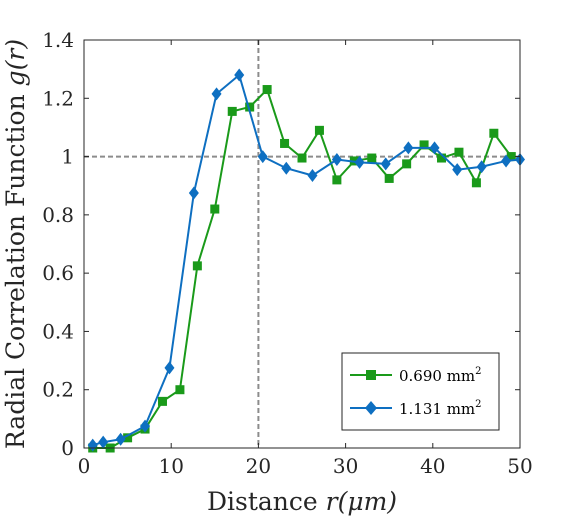 The width and height of the screenshot is (573, 521). I want to click on y-tick-label: 0.6, so click(58, 273).